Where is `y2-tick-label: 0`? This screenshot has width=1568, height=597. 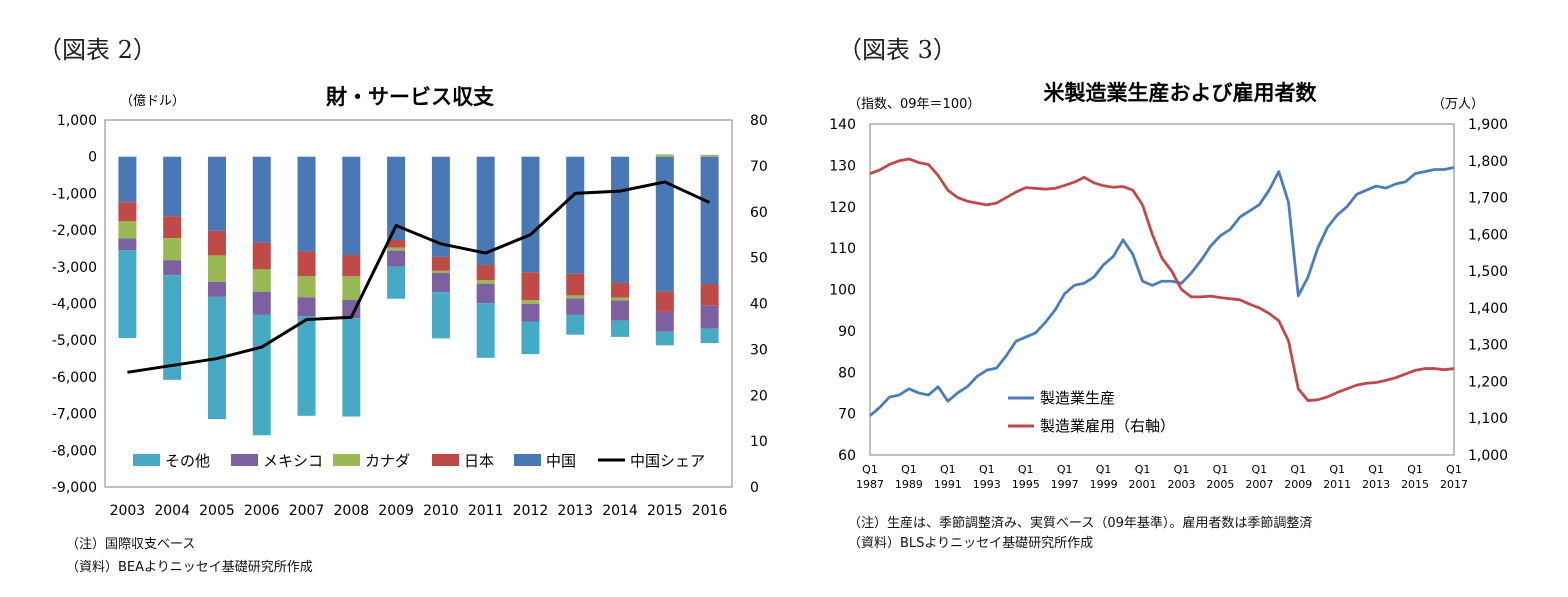
y2-tick-label: 0 is located at coordinates (754, 488).